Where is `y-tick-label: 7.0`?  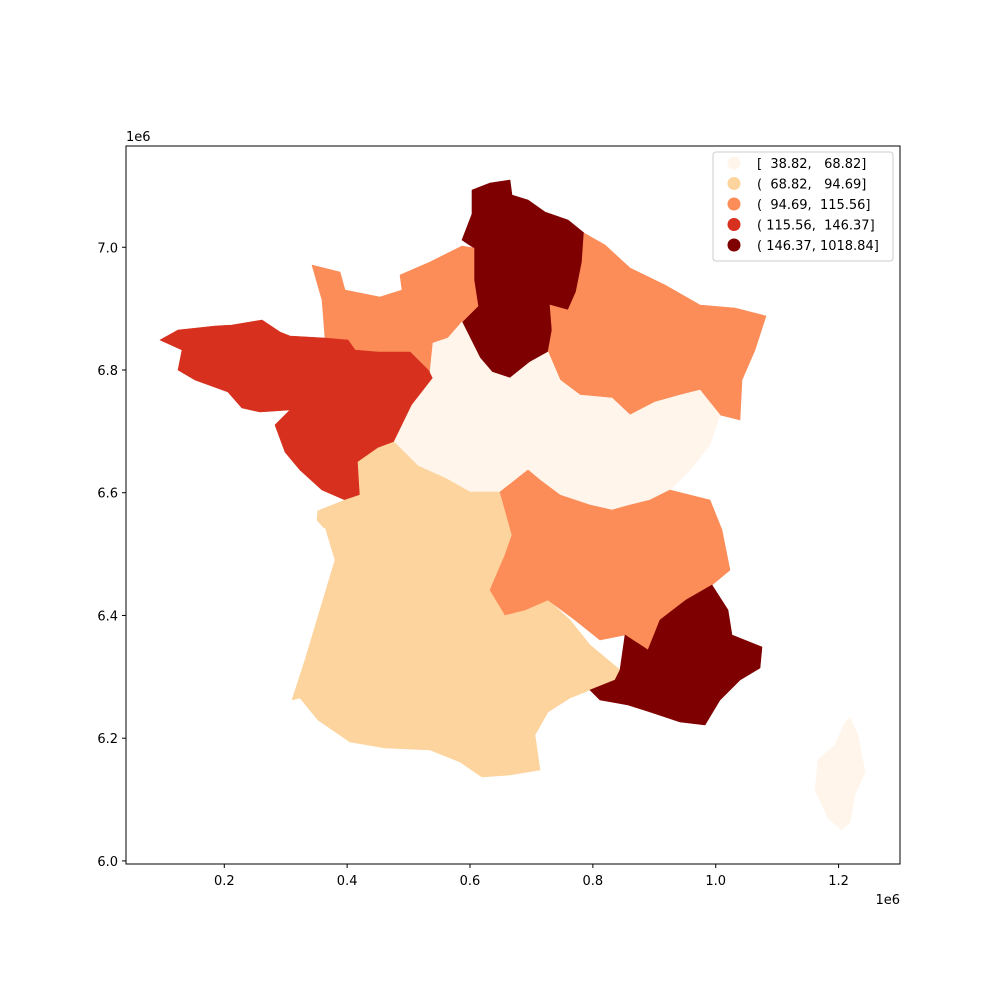 y-tick-label: 7.0 is located at coordinates (107, 248).